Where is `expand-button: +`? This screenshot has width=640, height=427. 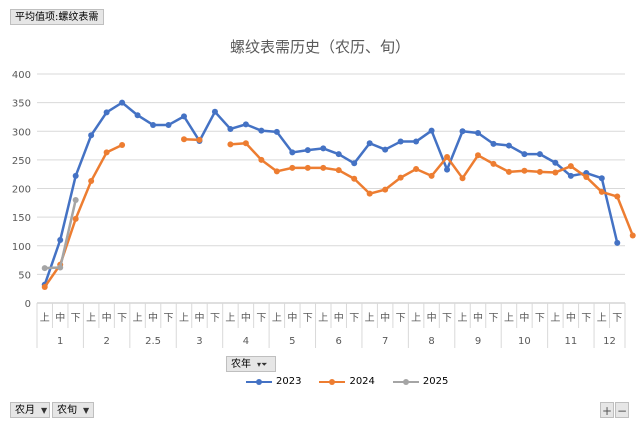 expand-button: + is located at coordinates (607, 410).